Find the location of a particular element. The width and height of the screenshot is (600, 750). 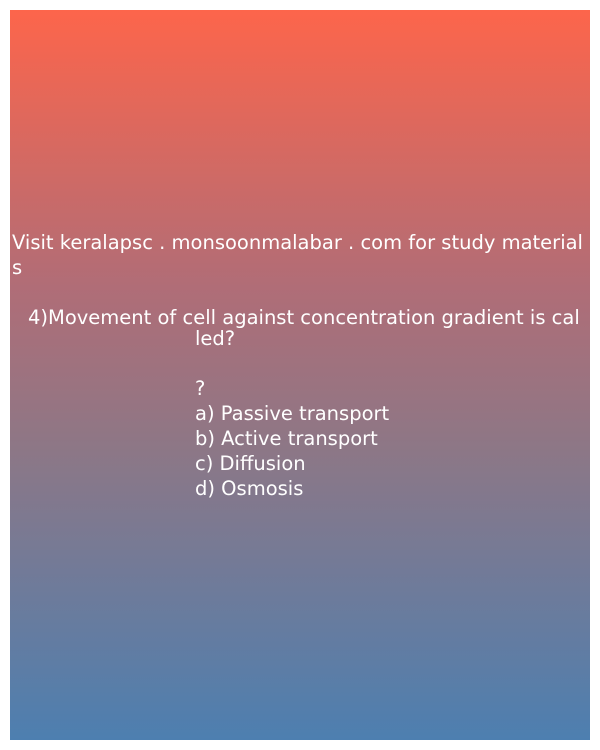

question-text-line2: led? is located at coordinates (215, 338).